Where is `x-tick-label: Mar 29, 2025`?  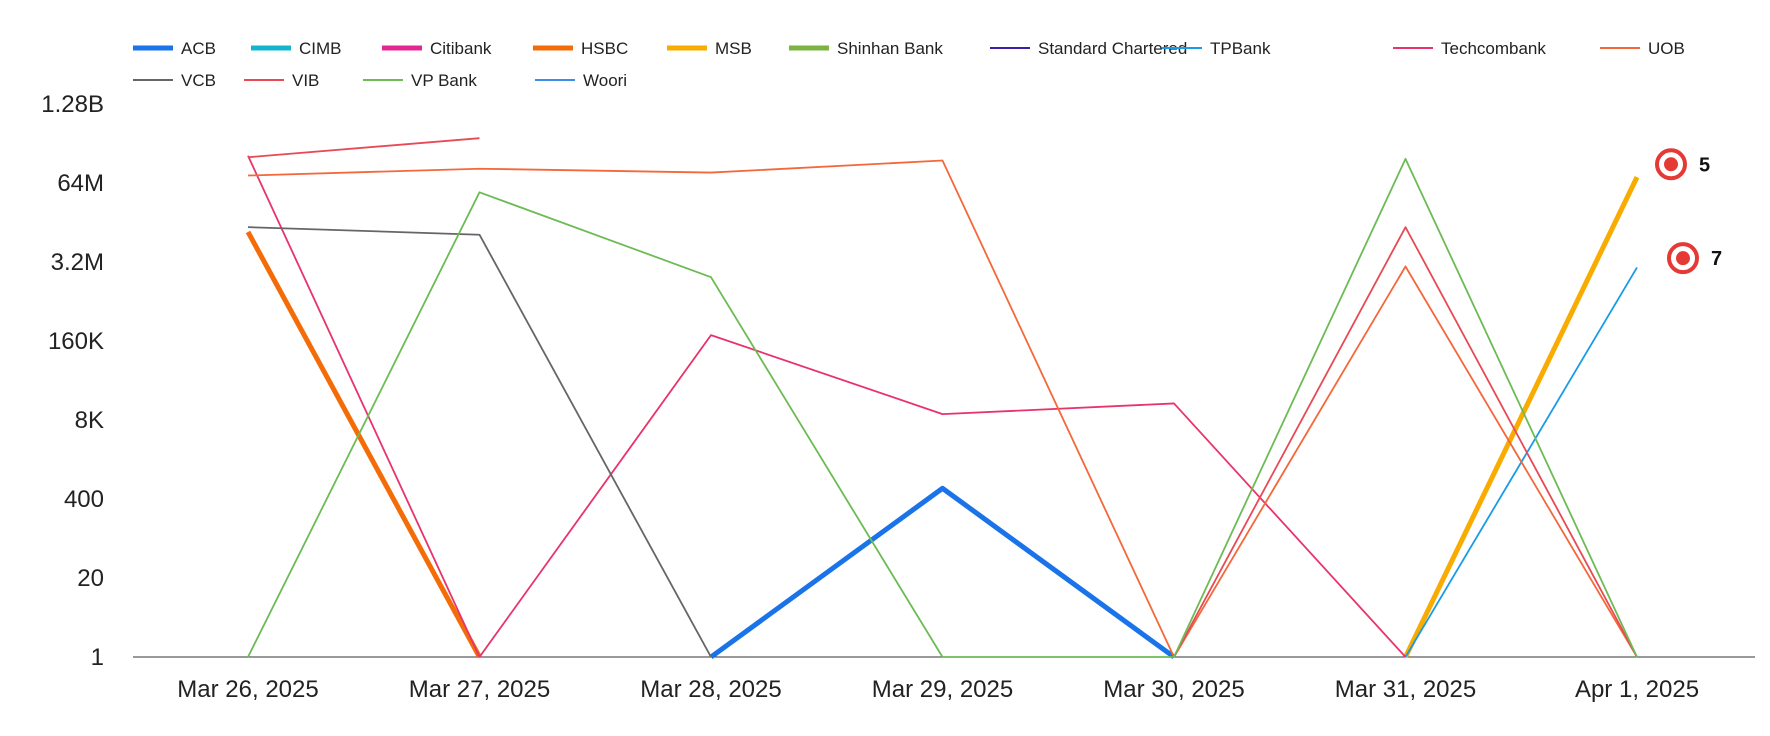
x-tick-label: Mar 29, 2025 is located at coordinates (942, 689).